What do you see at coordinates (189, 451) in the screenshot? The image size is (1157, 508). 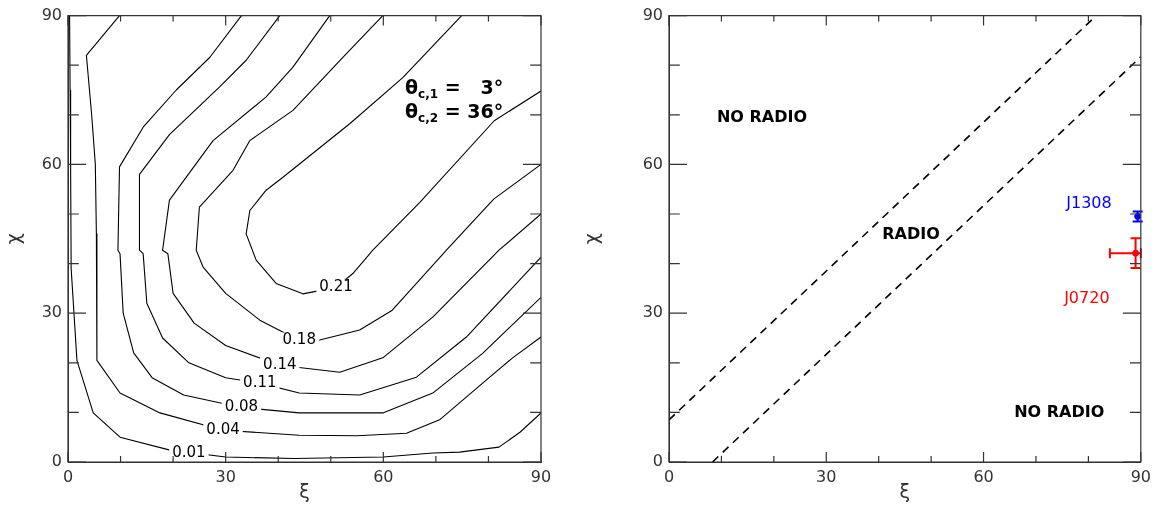 I see `annotation: 0.01` at bounding box center [189, 451].